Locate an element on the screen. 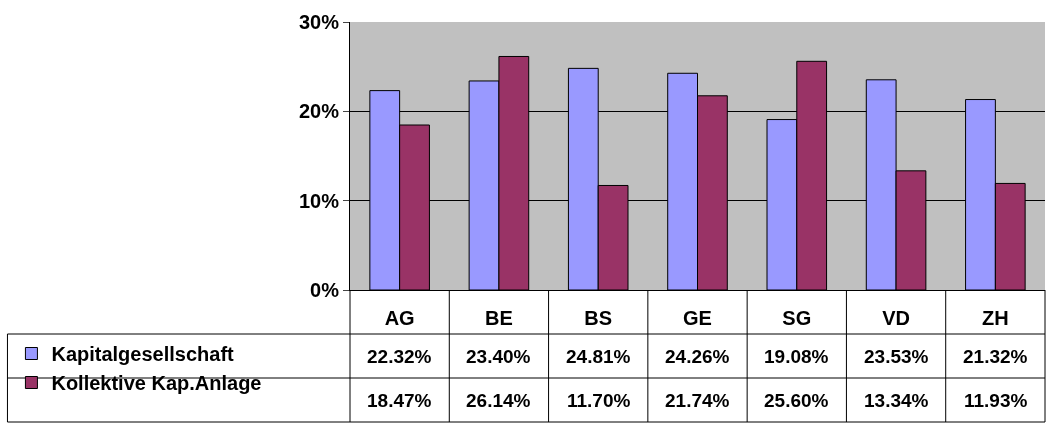 Image resolution: width=1058 pixels, height=427 pixels. legend-label: Kapitalgesellschaft is located at coordinates (143, 354).